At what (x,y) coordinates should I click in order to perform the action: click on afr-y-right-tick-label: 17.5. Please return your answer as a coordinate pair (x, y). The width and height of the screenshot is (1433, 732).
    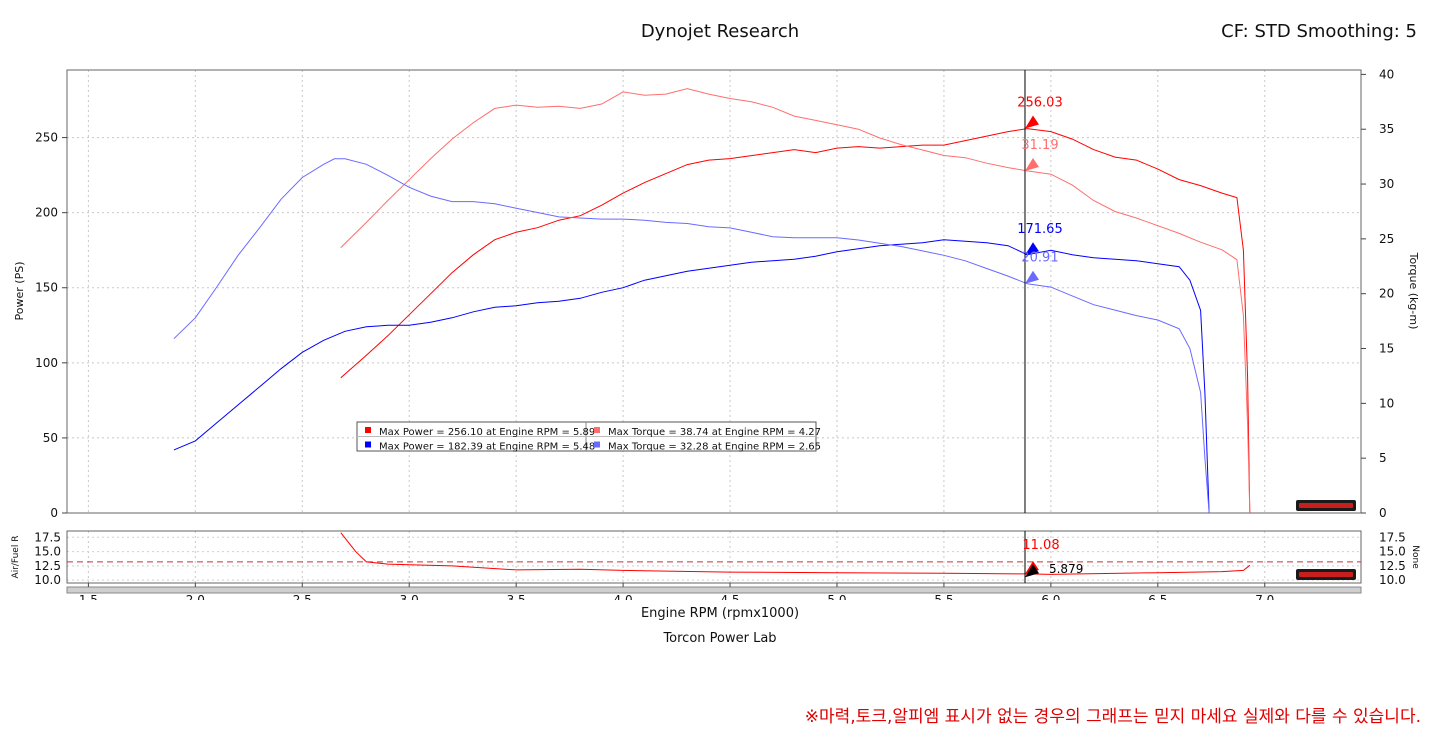
    Looking at the image, I should click on (1392, 537).